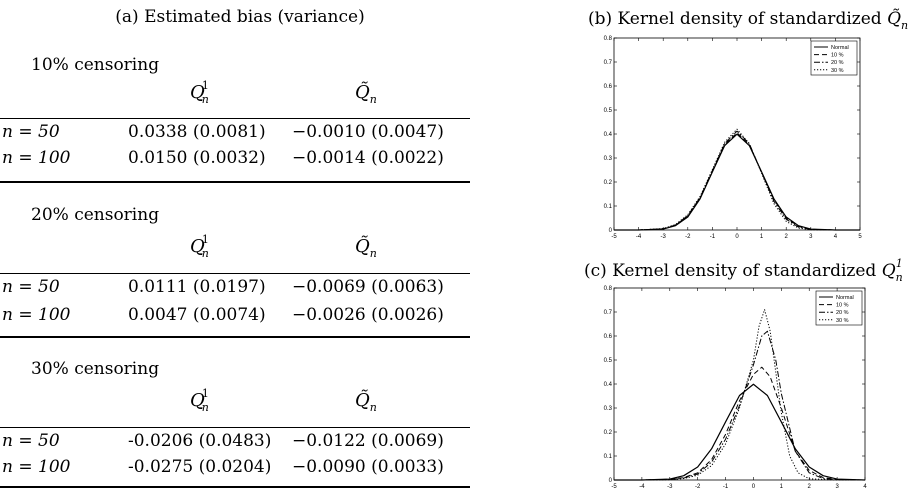 This screenshot has width=910, height=489. Describe the element at coordinates (368, 467) in the screenshot. I see `cell-qt: −0.0090 (0.0033)` at that location.